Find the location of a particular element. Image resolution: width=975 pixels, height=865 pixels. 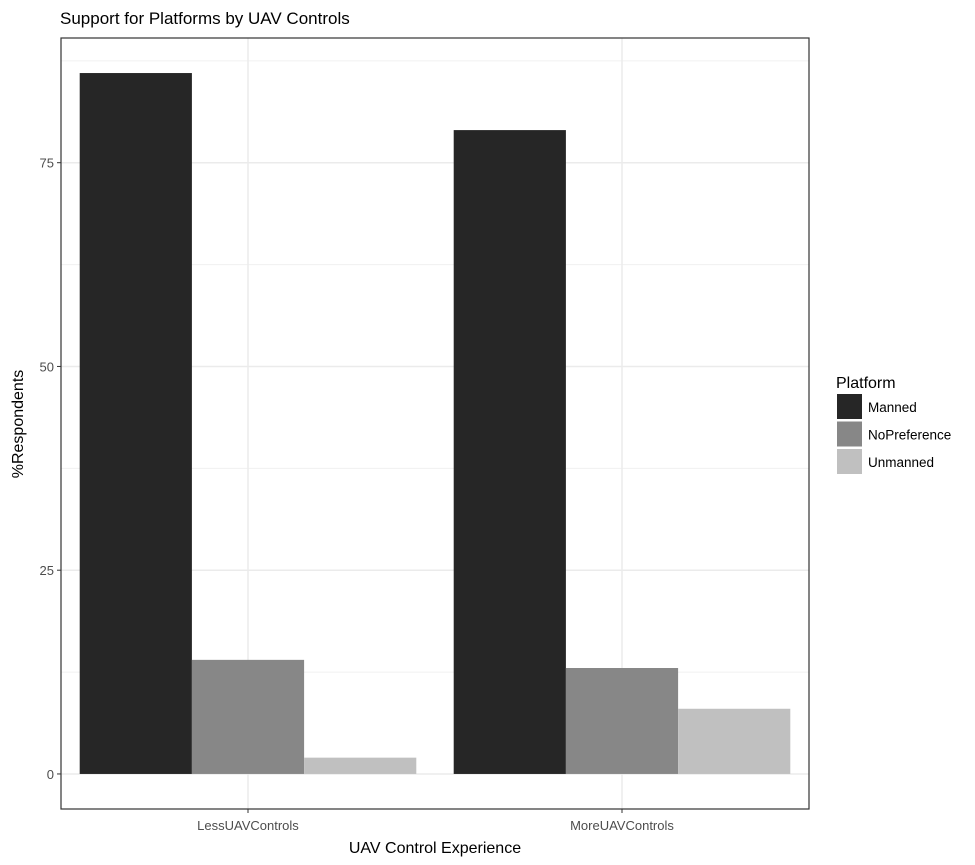

bar-unmanned-moreuavcontrols is located at coordinates (734, 741).